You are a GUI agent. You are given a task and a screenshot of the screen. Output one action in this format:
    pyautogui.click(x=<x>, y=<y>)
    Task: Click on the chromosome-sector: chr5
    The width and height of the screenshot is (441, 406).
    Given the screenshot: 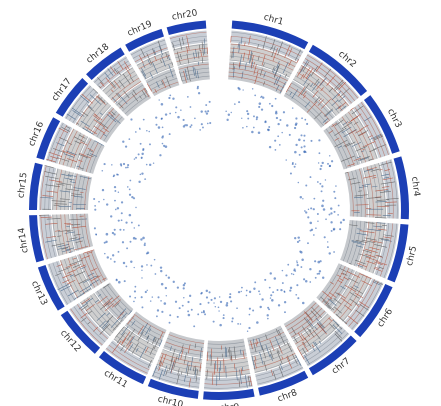 What is the action you would take?
    pyautogui.click(x=356, y=249)
    